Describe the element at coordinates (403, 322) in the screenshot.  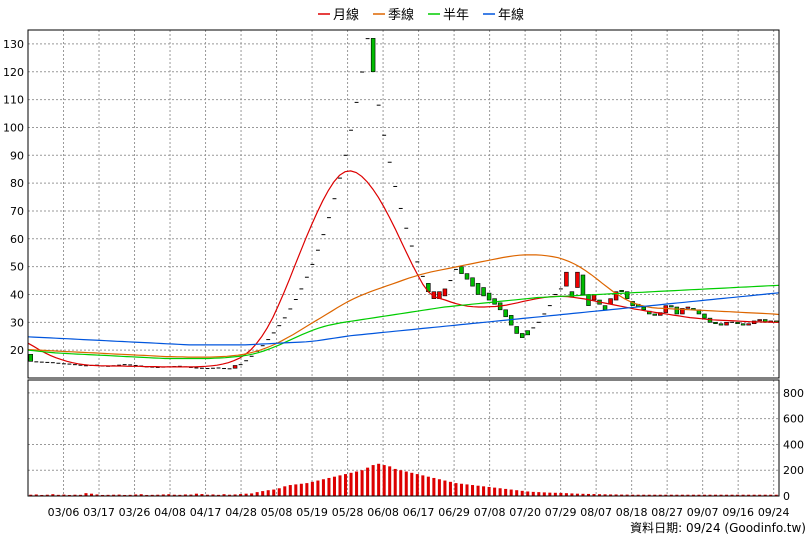
I see `ma-line` at that location.